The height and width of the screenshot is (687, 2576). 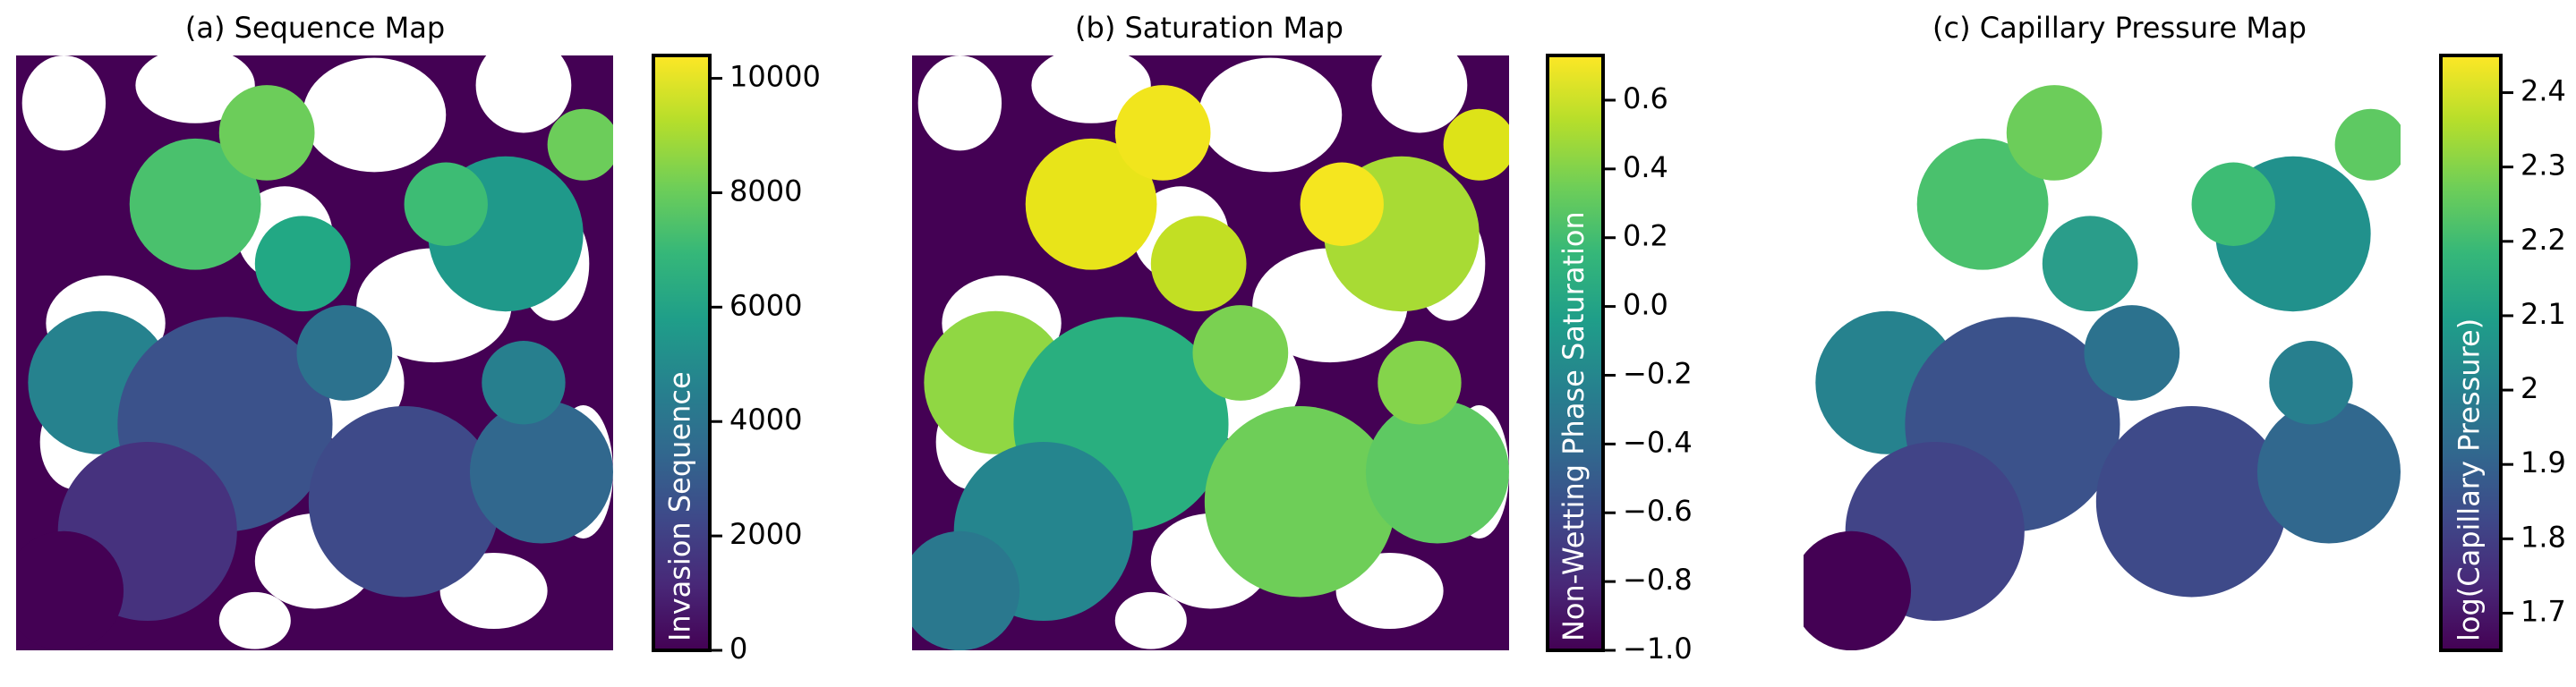 I want to click on colorbar-tick-label: 2.1, so click(x=2543, y=314).